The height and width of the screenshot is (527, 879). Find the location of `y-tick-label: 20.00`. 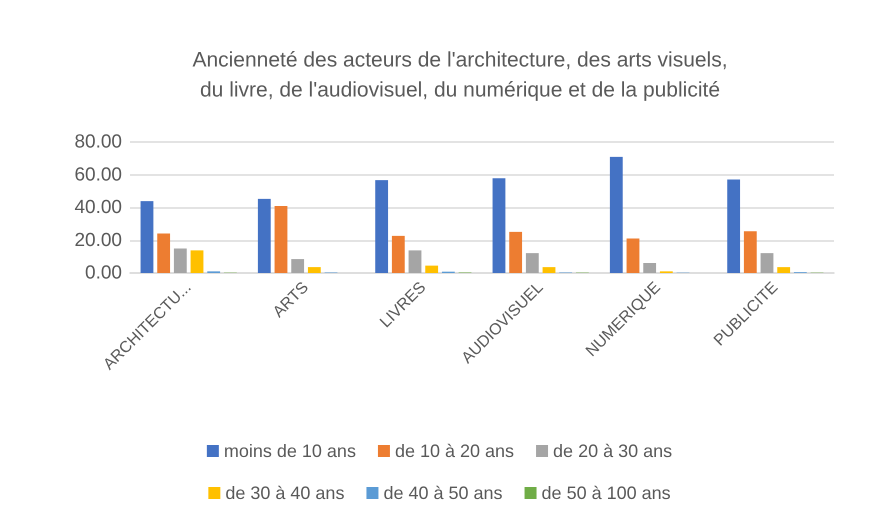

y-tick-label: 20.00 is located at coordinates (98, 240).